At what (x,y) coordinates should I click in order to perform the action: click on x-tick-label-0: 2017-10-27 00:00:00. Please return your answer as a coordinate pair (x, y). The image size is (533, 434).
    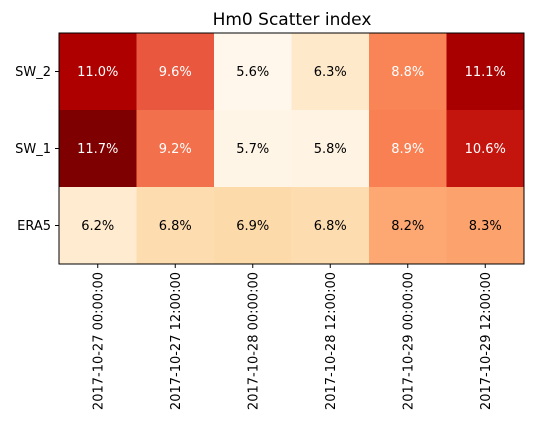
    Looking at the image, I should click on (98, 341).